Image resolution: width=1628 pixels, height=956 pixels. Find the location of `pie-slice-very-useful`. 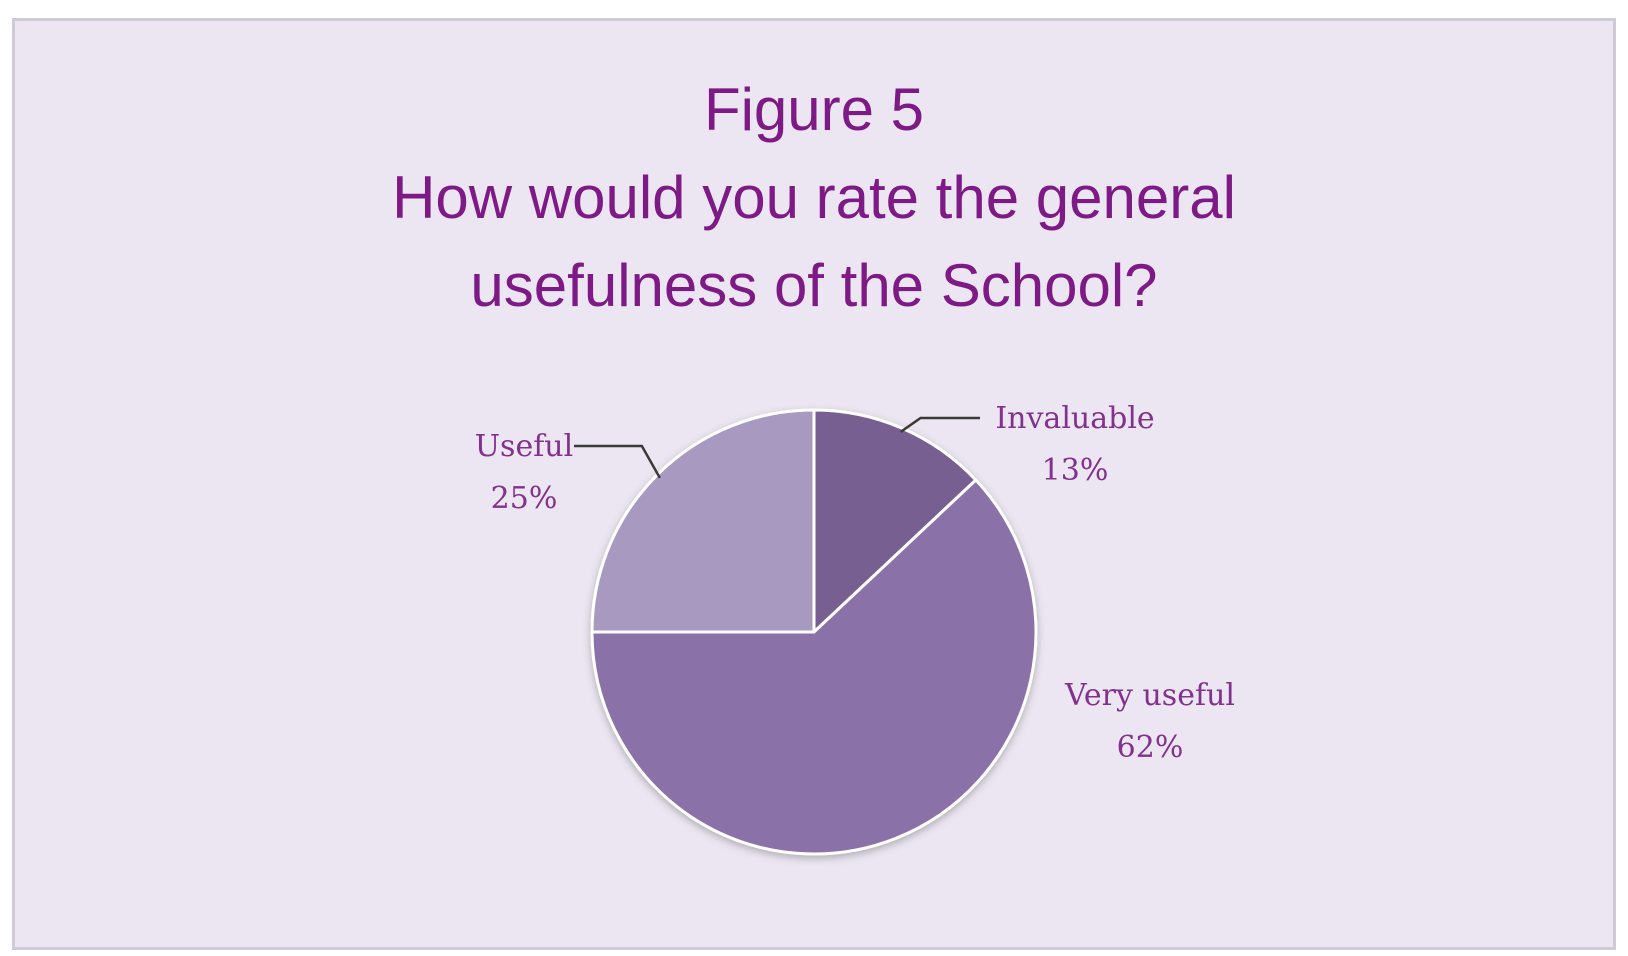

pie-slice-very-useful is located at coordinates (814, 667).